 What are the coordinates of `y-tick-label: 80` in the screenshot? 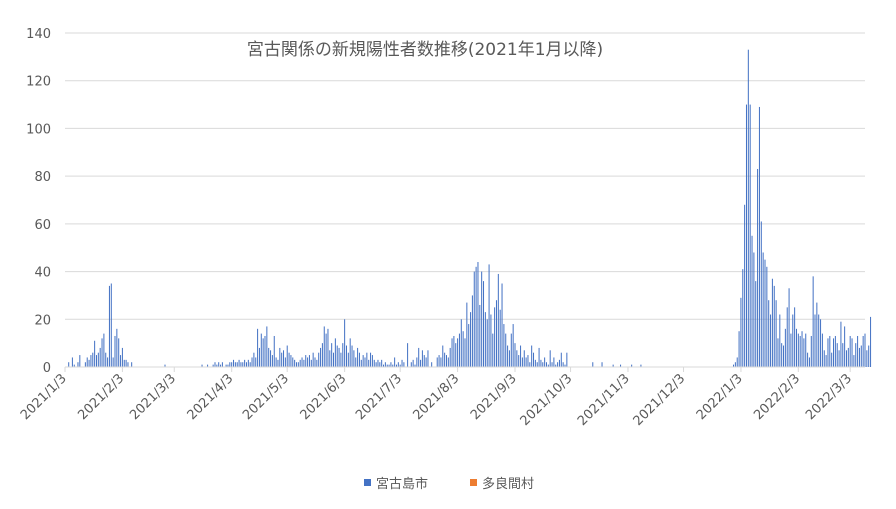 It's located at (42, 177).